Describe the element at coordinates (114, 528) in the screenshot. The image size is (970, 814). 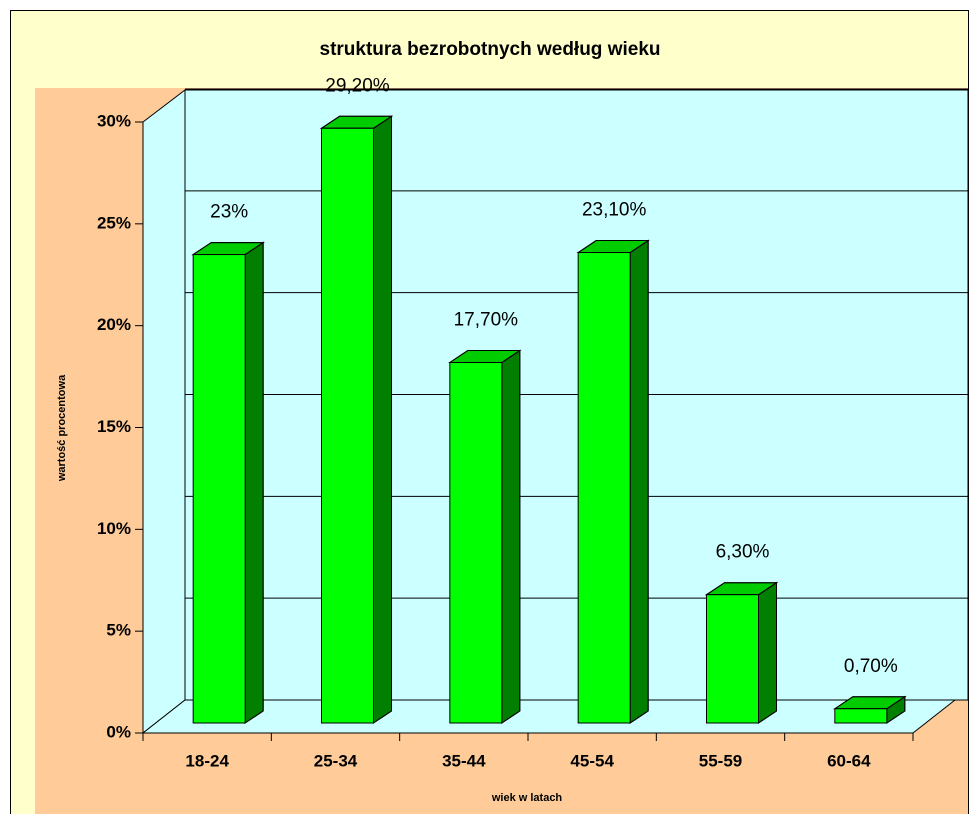
I see `y-tick-label: 10%` at that location.